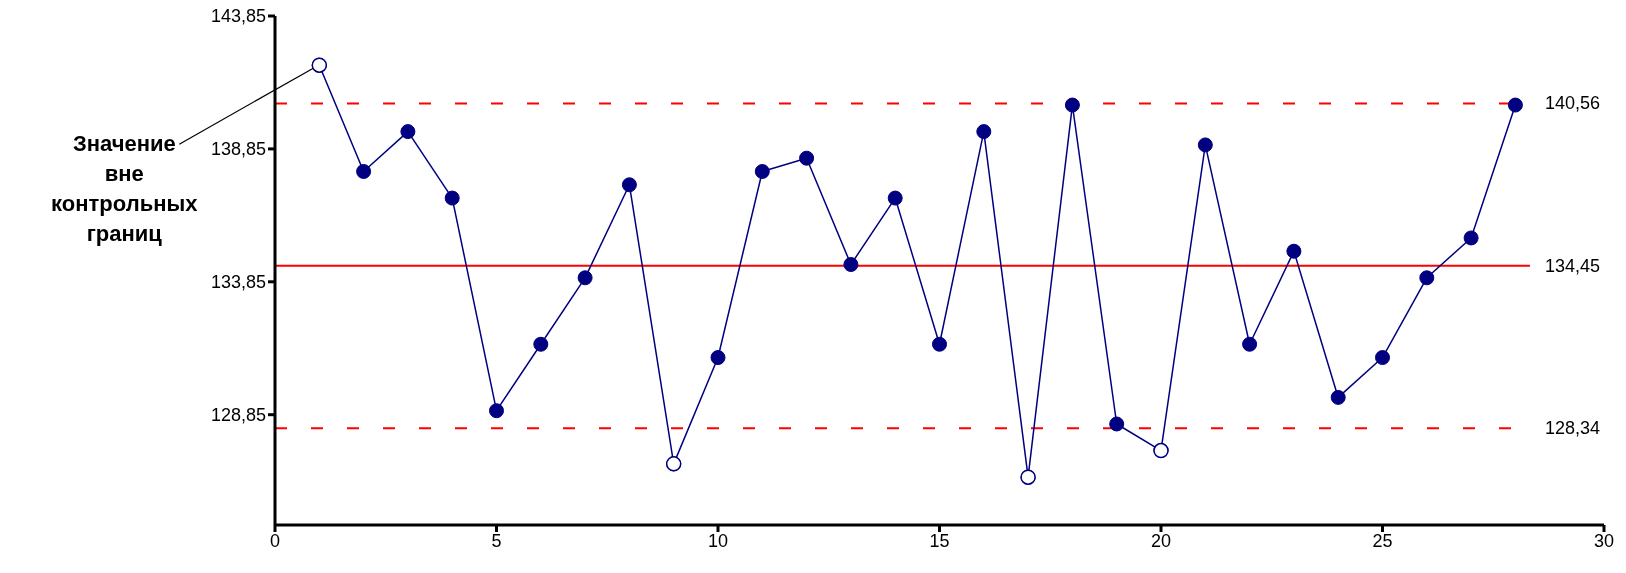 The image size is (1626, 573). Describe the element at coordinates (1161, 540) in the screenshot. I see `x-tick-label: 20` at that location.